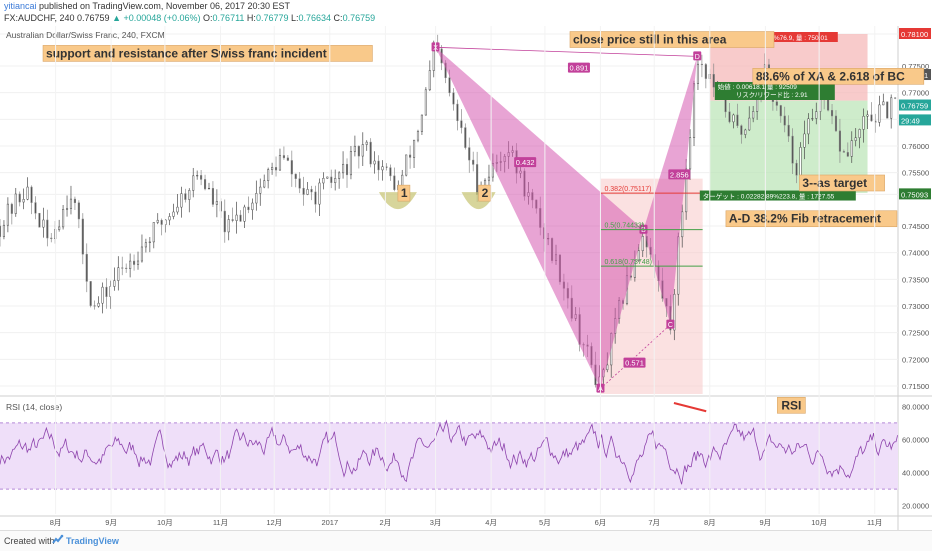 Image resolution: width=932 pixels, height=551 pixels. What do you see at coordinates (220, 522) in the screenshot?
I see `time-tick-label: 11月` at bounding box center [220, 522].